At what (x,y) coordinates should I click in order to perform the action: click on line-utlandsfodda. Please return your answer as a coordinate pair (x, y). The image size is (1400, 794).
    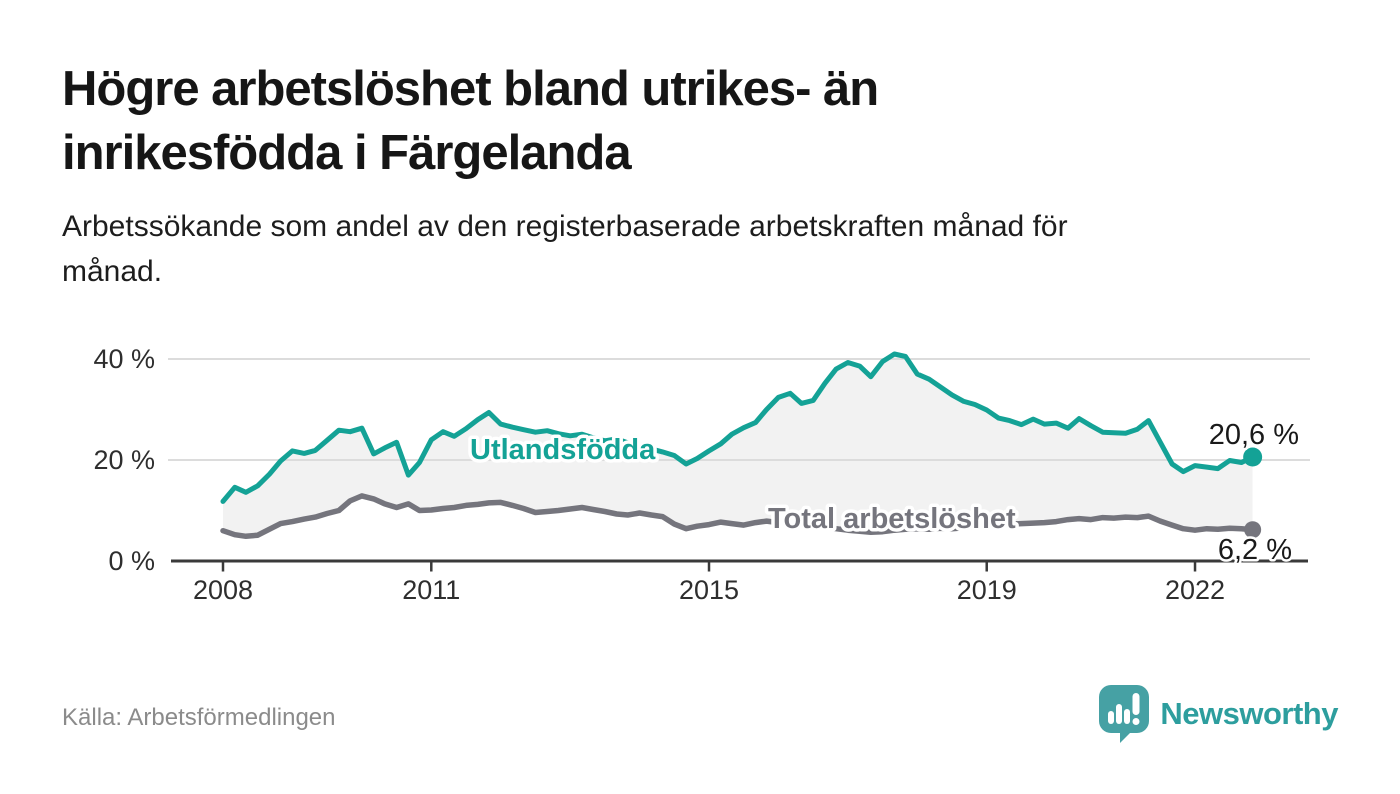
    Looking at the image, I should click on (738, 427).